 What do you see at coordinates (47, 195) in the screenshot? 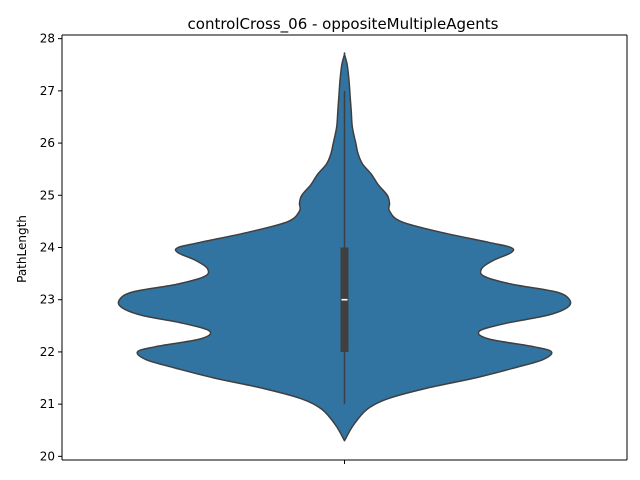
I see `y-tick-label: 25` at bounding box center [47, 195].